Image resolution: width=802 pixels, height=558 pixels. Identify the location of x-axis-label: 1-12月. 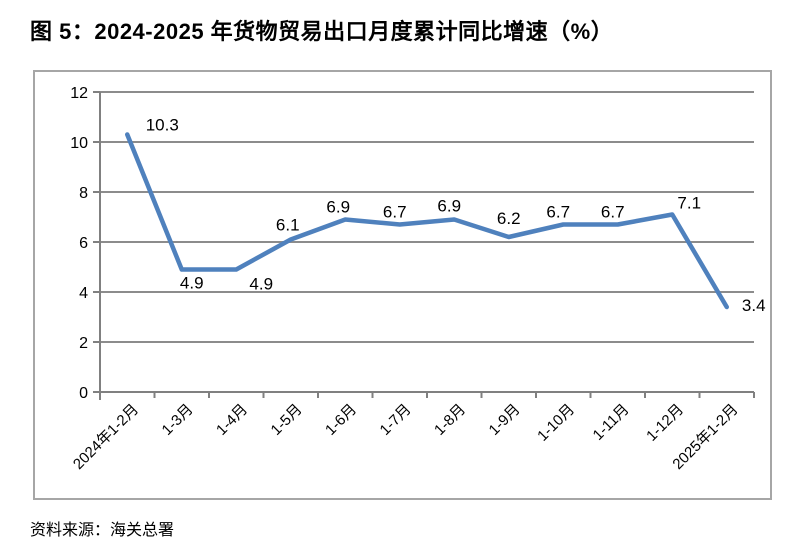
(665, 423).